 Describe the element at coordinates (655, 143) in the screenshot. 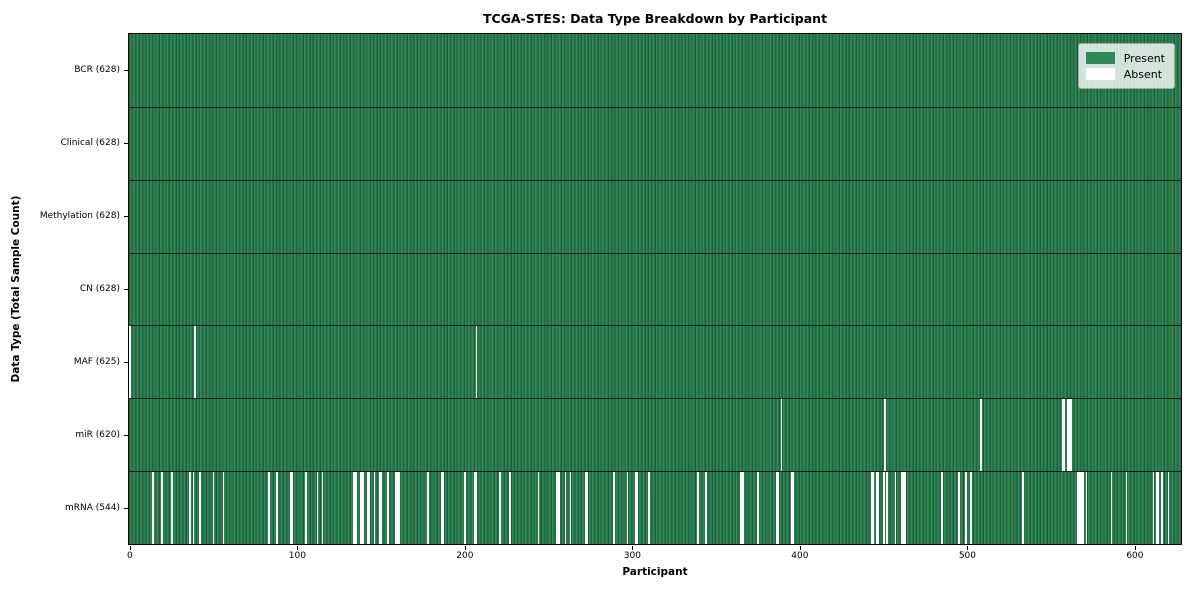

I see `heatmap-row-Clinical` at that location.